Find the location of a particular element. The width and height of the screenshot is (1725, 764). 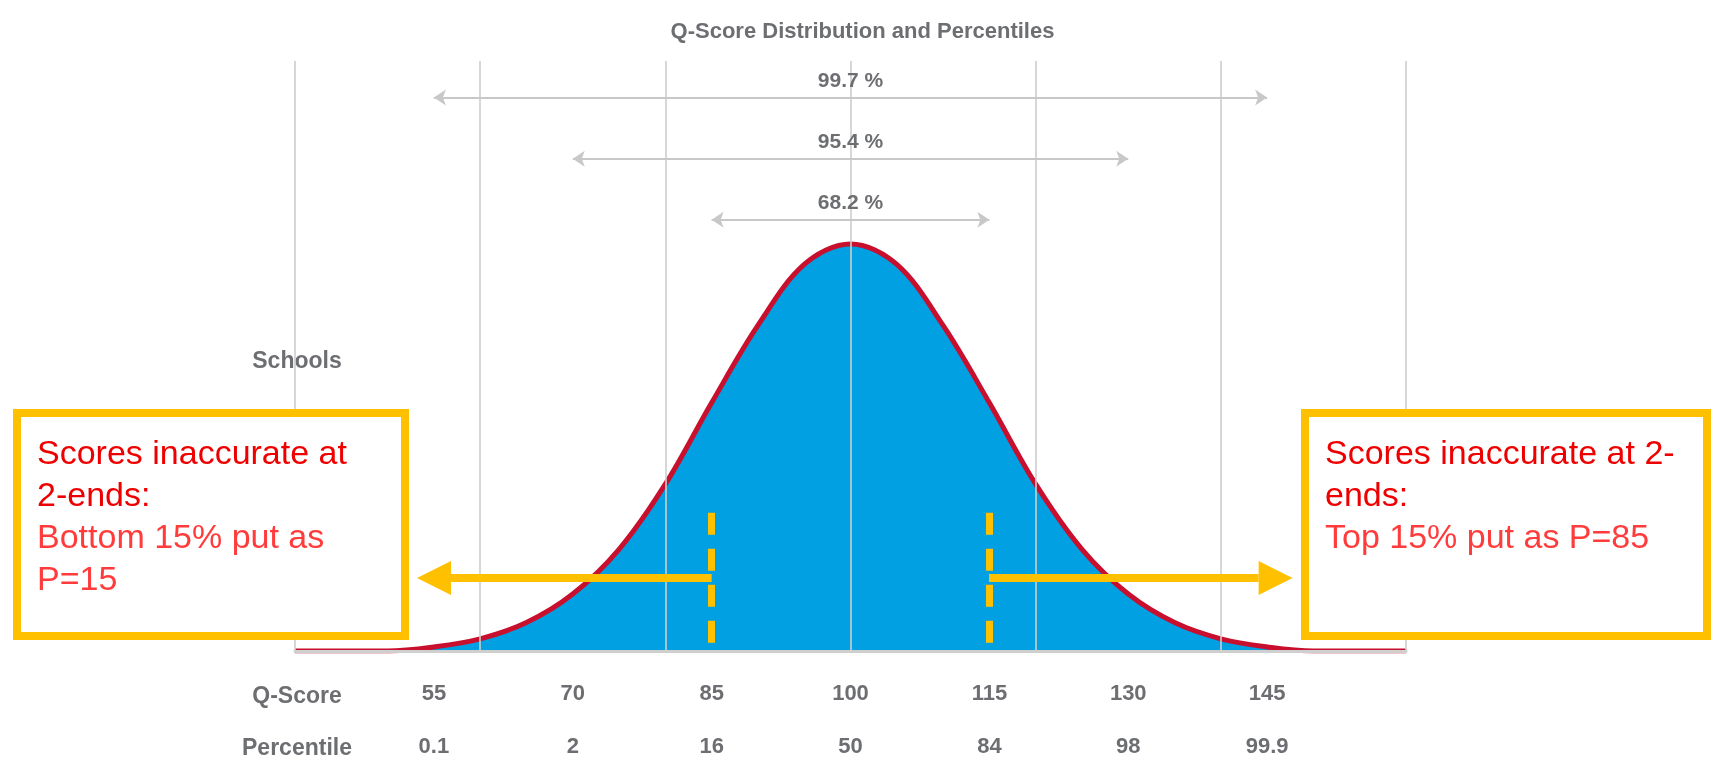

chart-title: Q-Score Distribution and Percentiles is located at coordinates (862, 30).